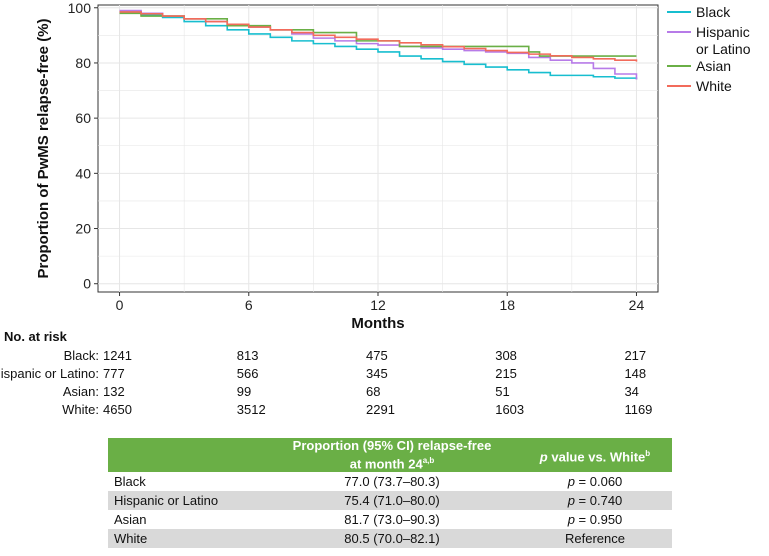 The width and height of the screenshot is (769, 556). Describe the element at coordinates (638, 409) in the screenshot. I see `at-risk-value: 1169` at that location.